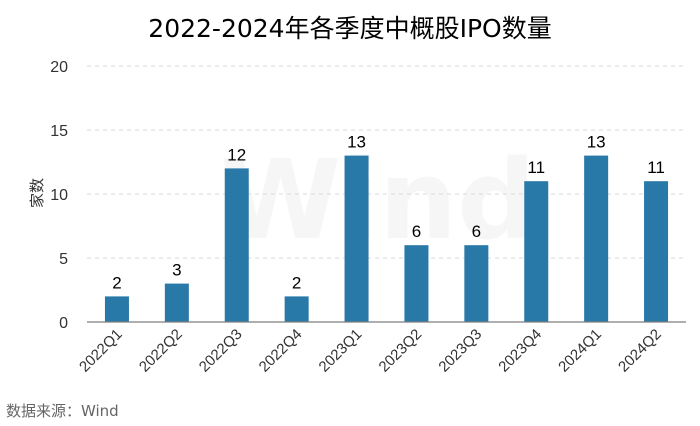  What do you see at coordinates (296, 282) in the screenshot?
I see `data-label-2022q4: 2` at bounding box center [296, 282].